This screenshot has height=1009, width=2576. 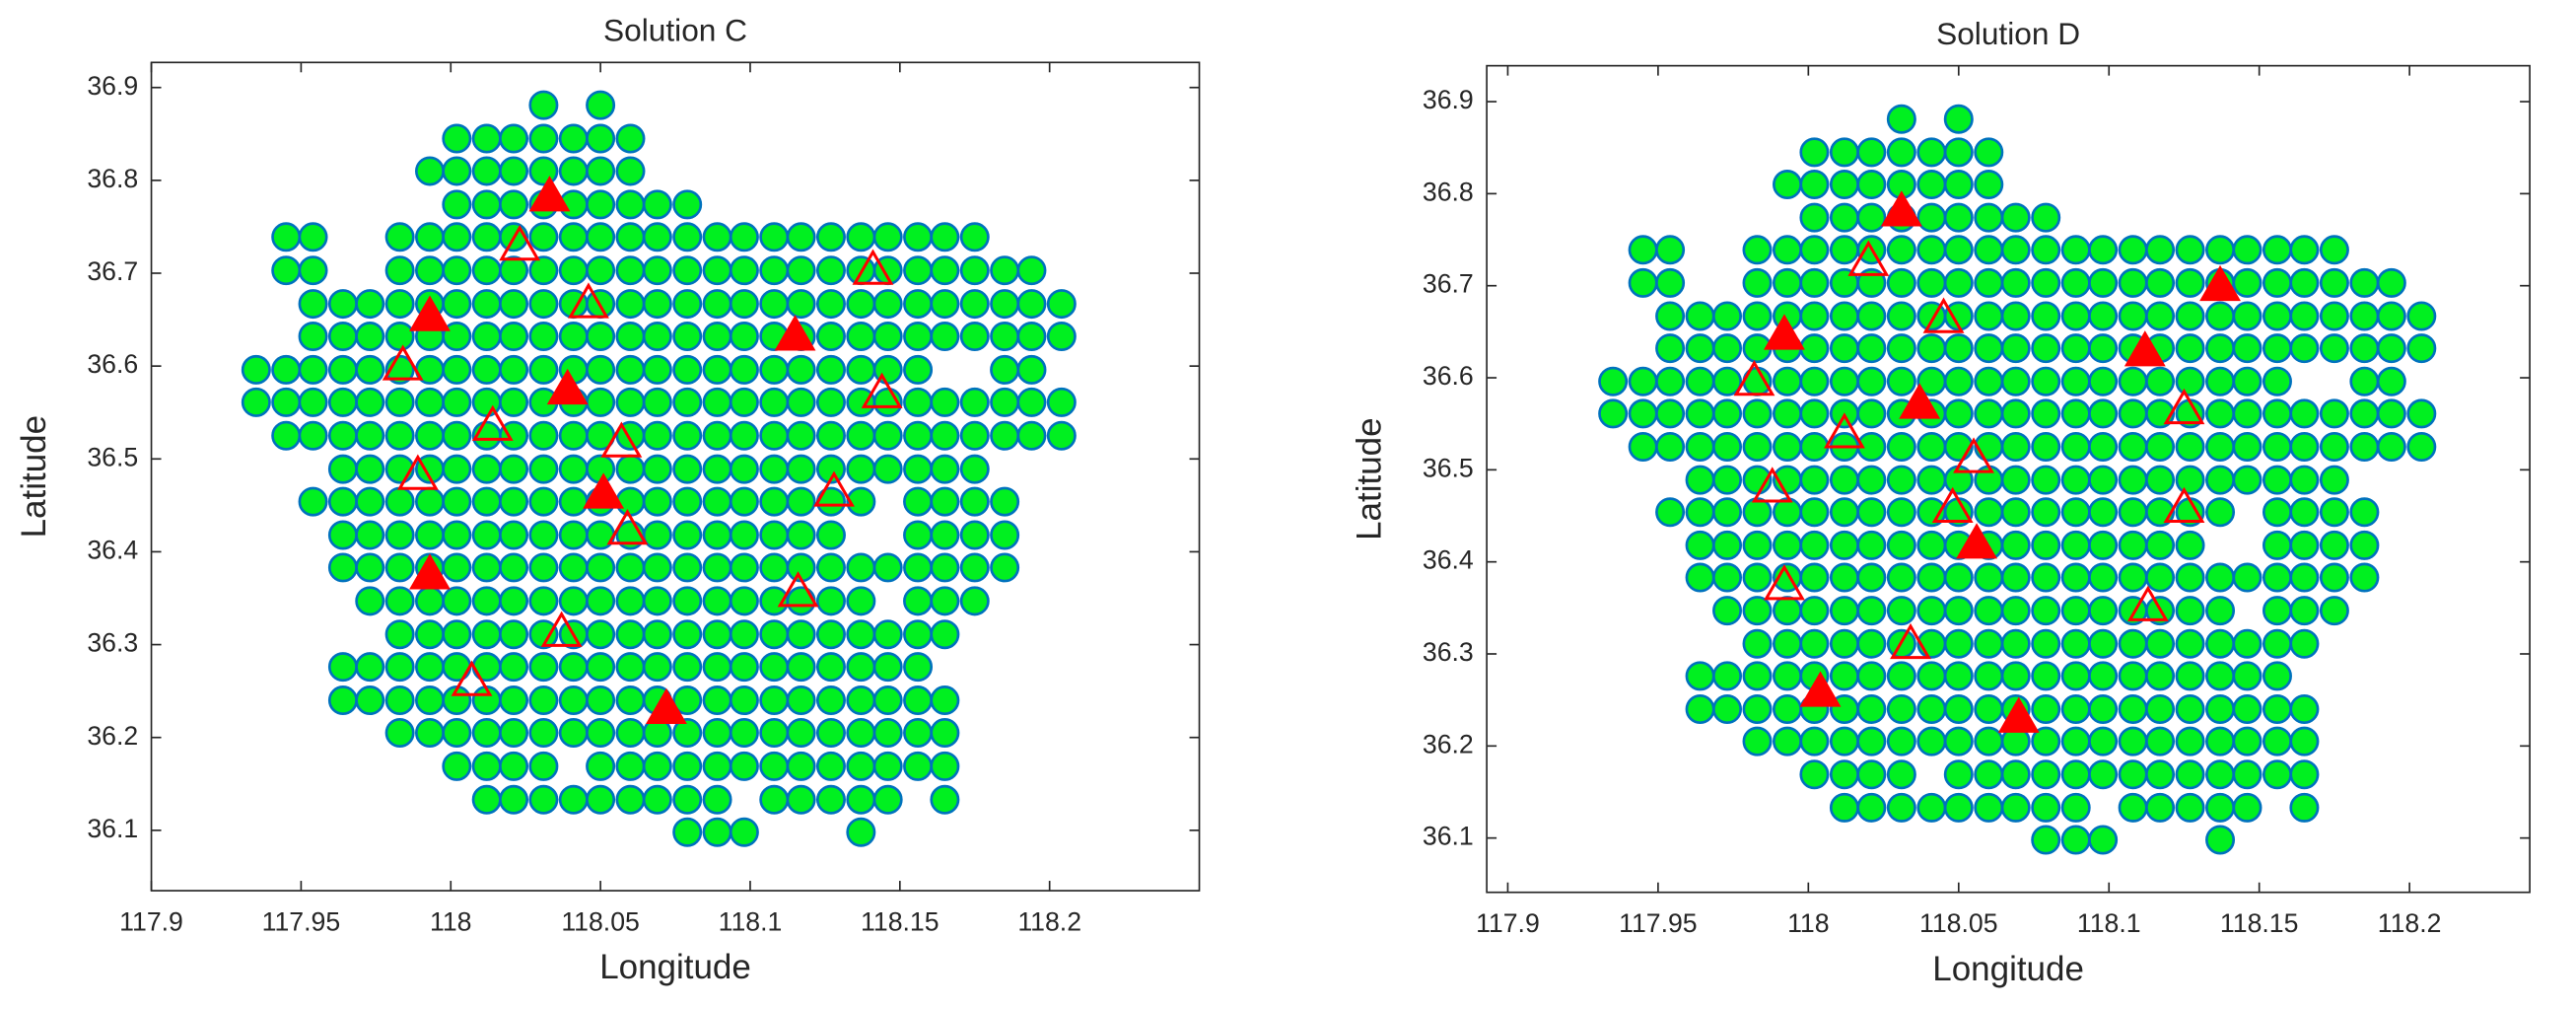 What do you see at coordinates (113, 86) in the screenshot?
I see `y-tick-label: 36.9` at bounding box center [113, 86].